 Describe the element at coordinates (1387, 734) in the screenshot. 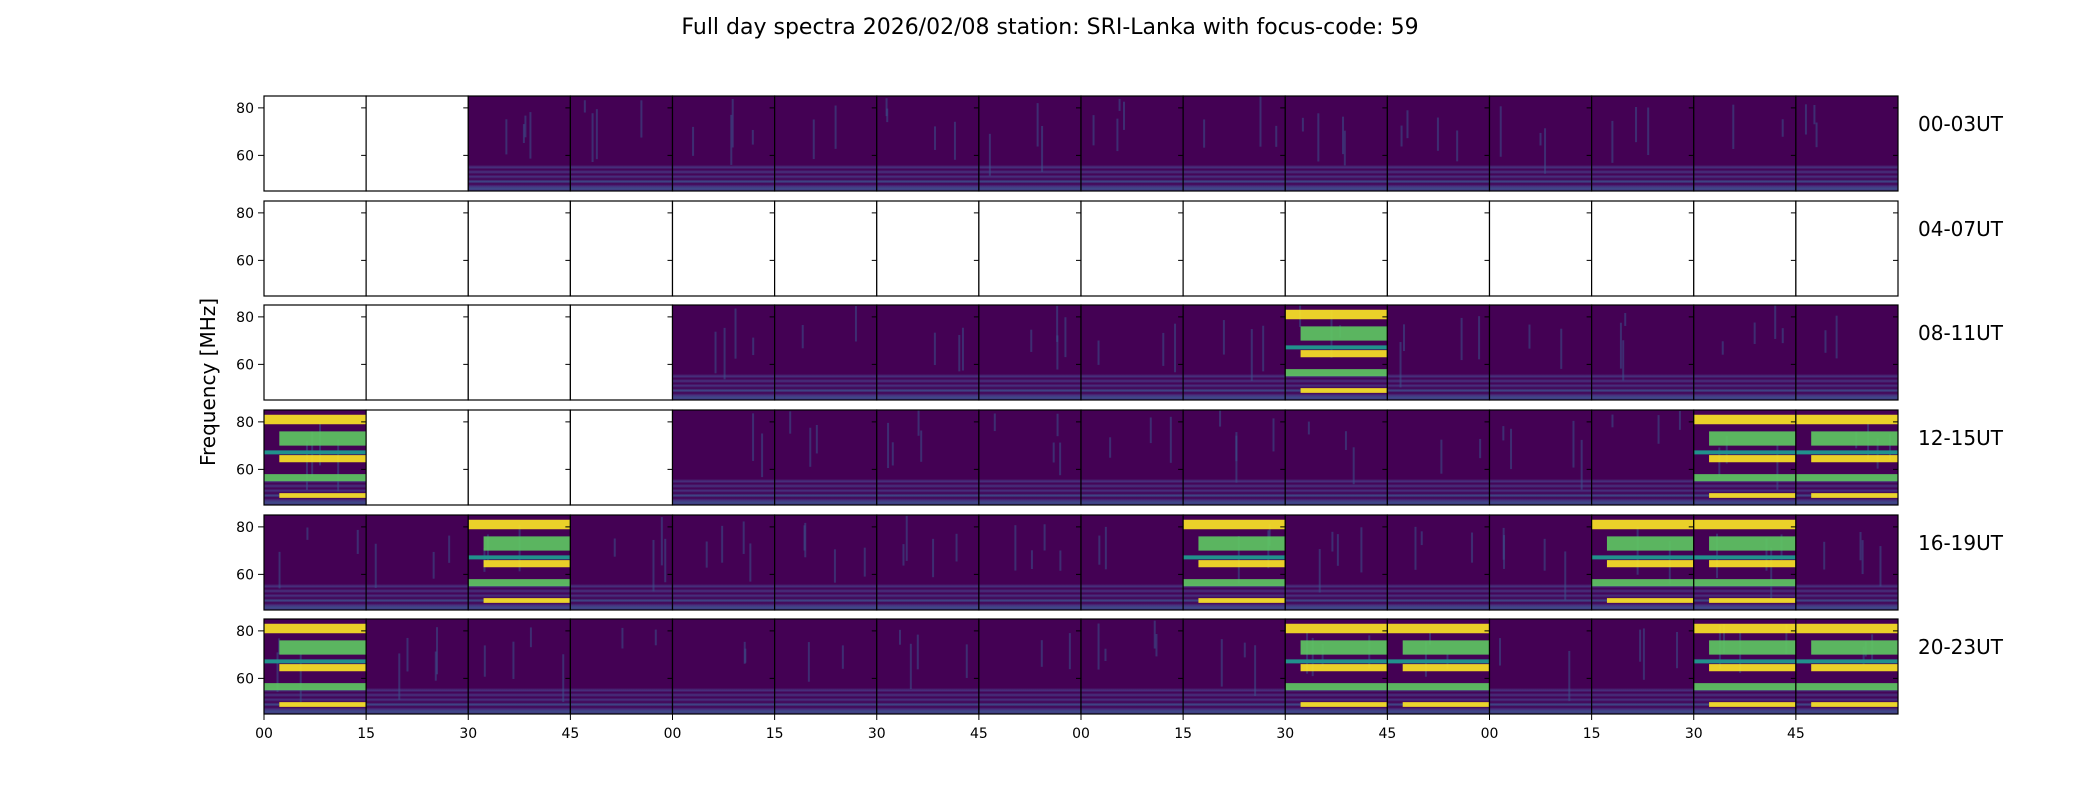

I see `x-tick-label: 45` at that location.